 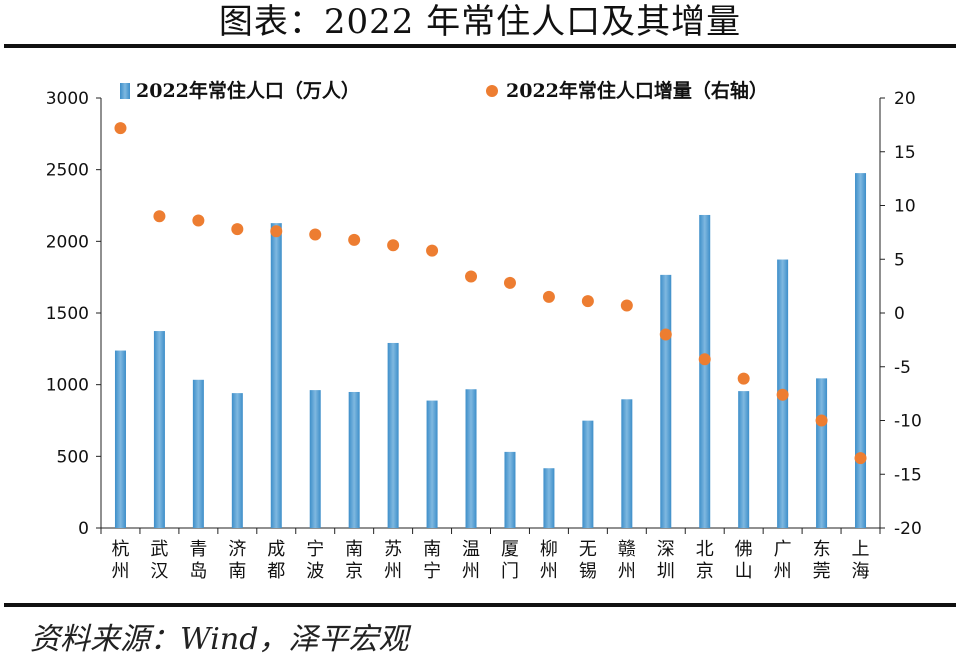 What do you see at coordinates (471, 549) in the screenshot?
I see `category-label-9: 温` at bounding box center [471, 549].